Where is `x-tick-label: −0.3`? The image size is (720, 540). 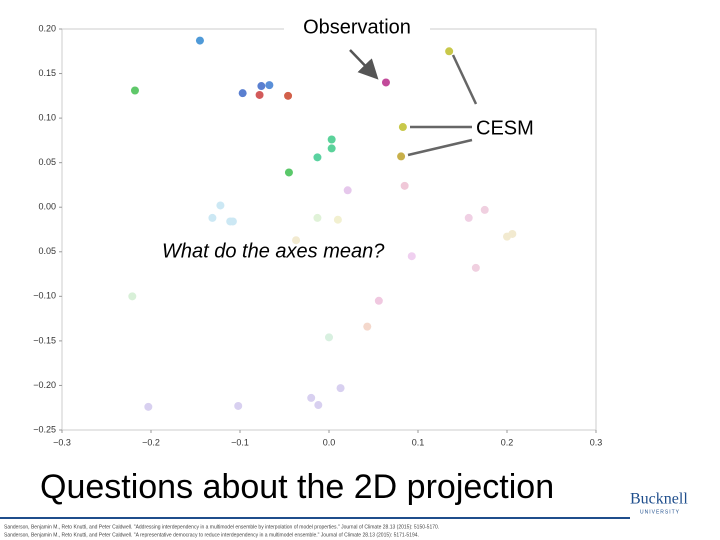 x-tick-label: −0.3 is located at coordinates (62, 442).